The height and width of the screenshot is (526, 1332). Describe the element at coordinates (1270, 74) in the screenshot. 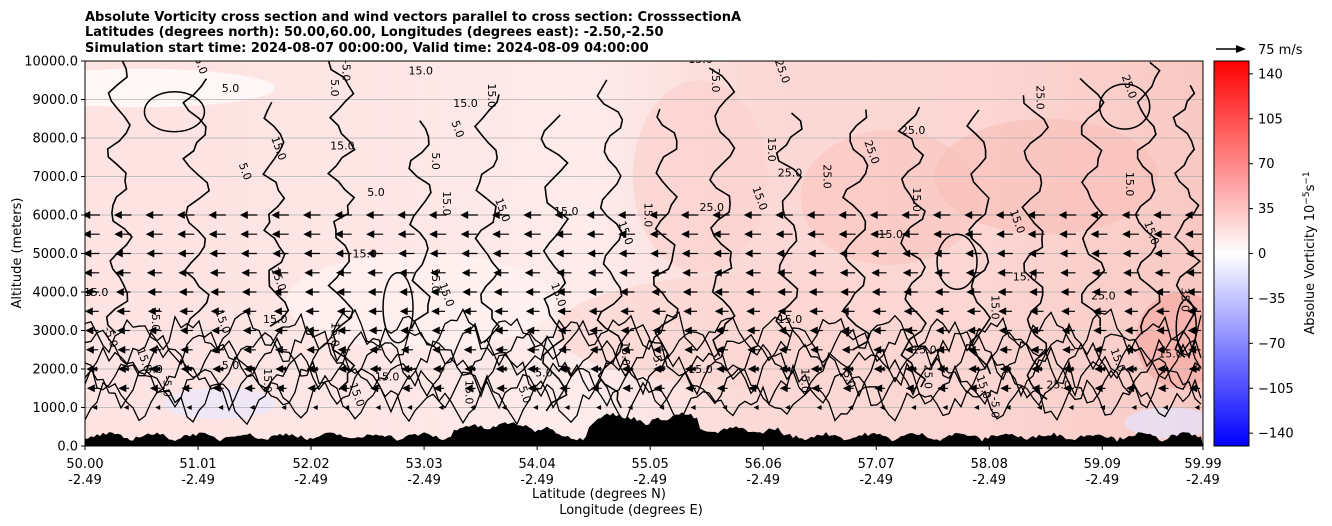

I see `colorbar-tick-label: 140` at that location.